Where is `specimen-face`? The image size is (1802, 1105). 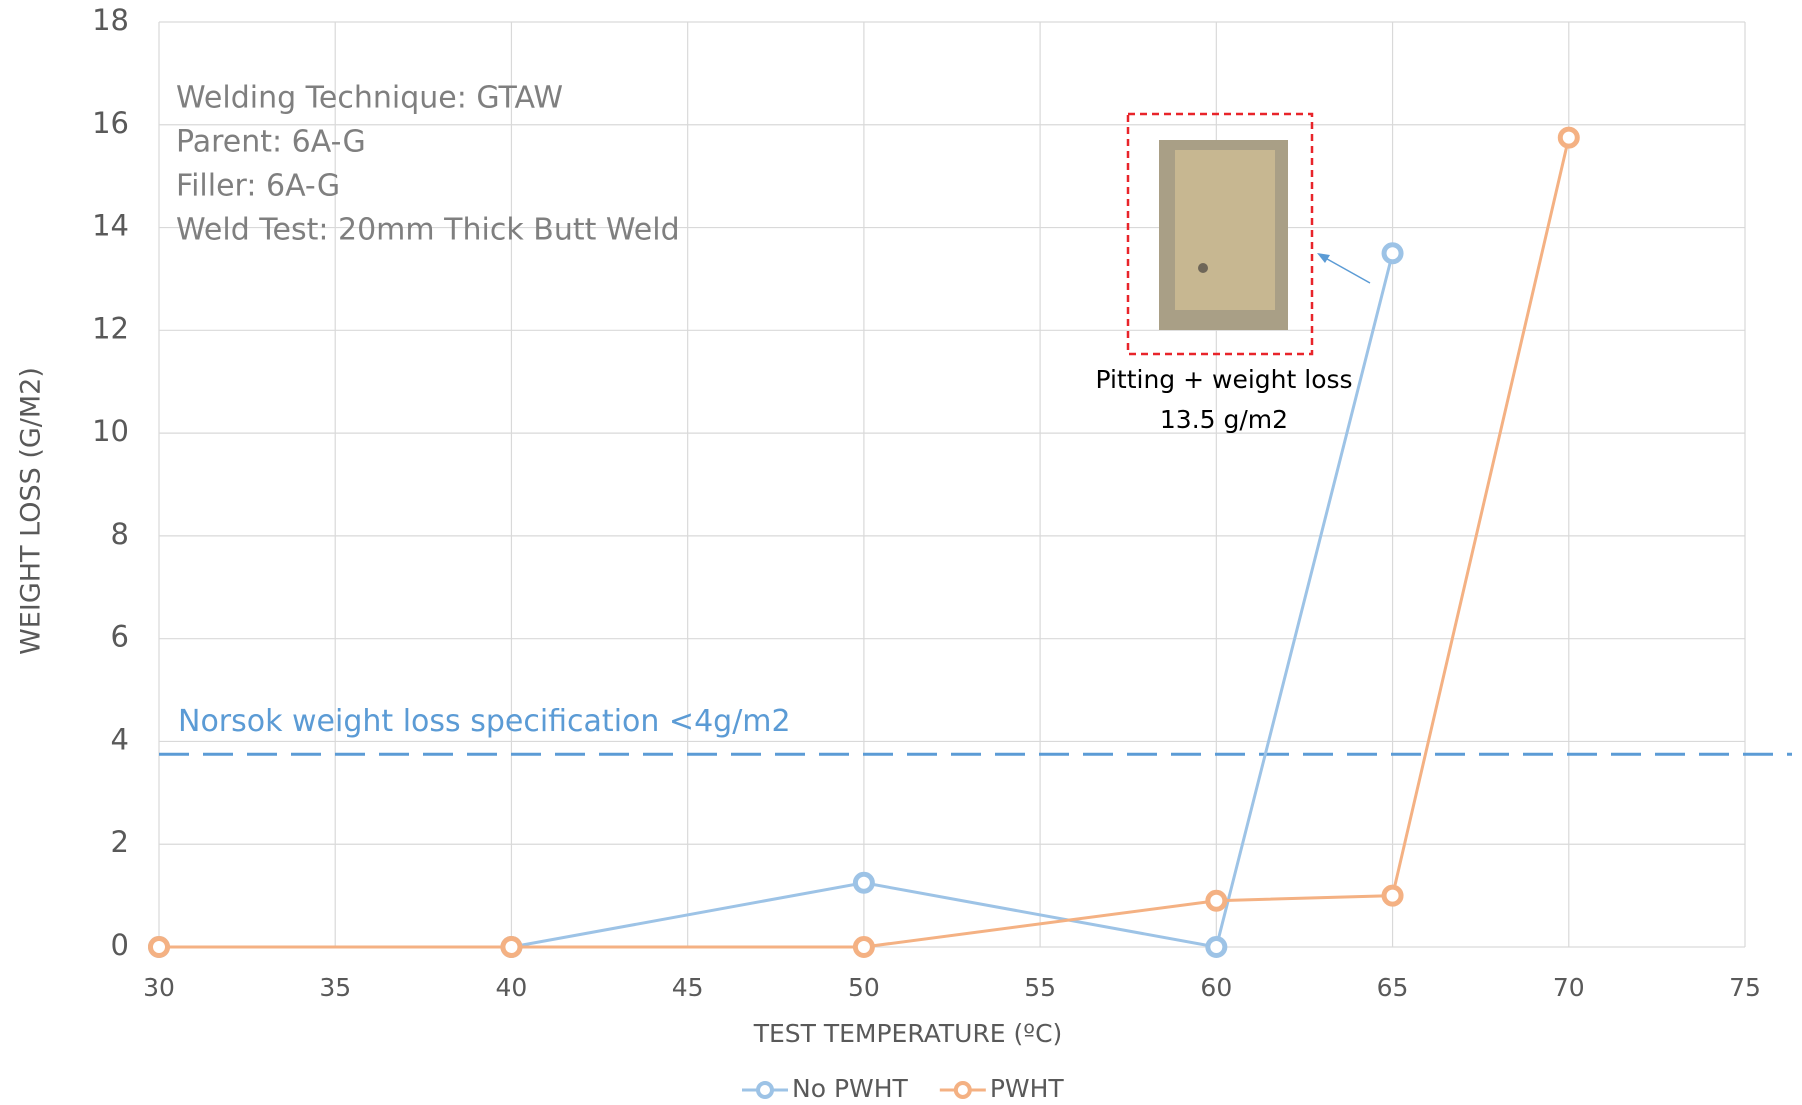 specimen-face is located at coordinates (1225, 230).